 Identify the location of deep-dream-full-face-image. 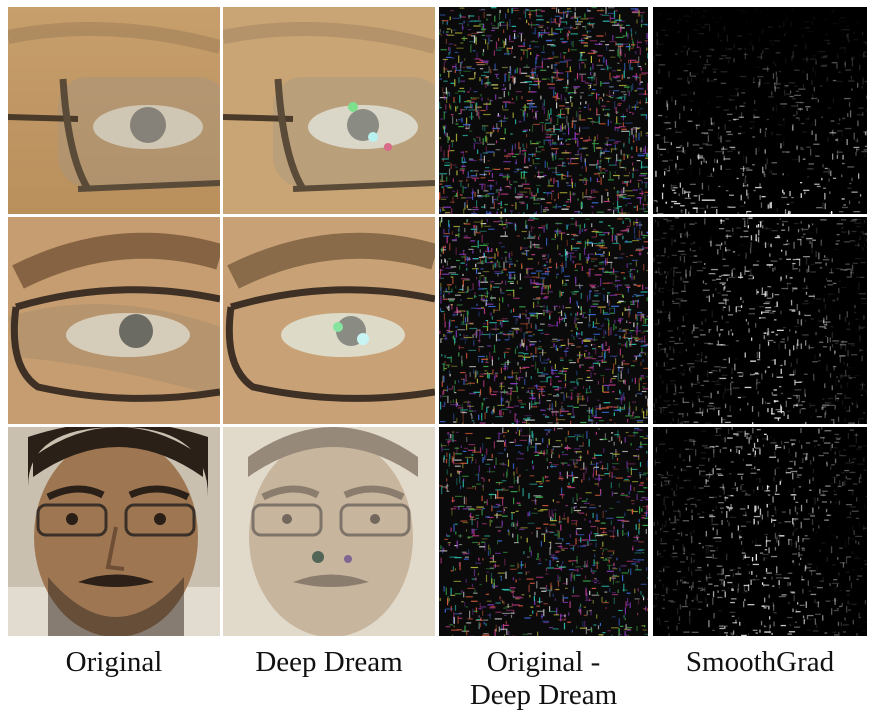
(329, 531).